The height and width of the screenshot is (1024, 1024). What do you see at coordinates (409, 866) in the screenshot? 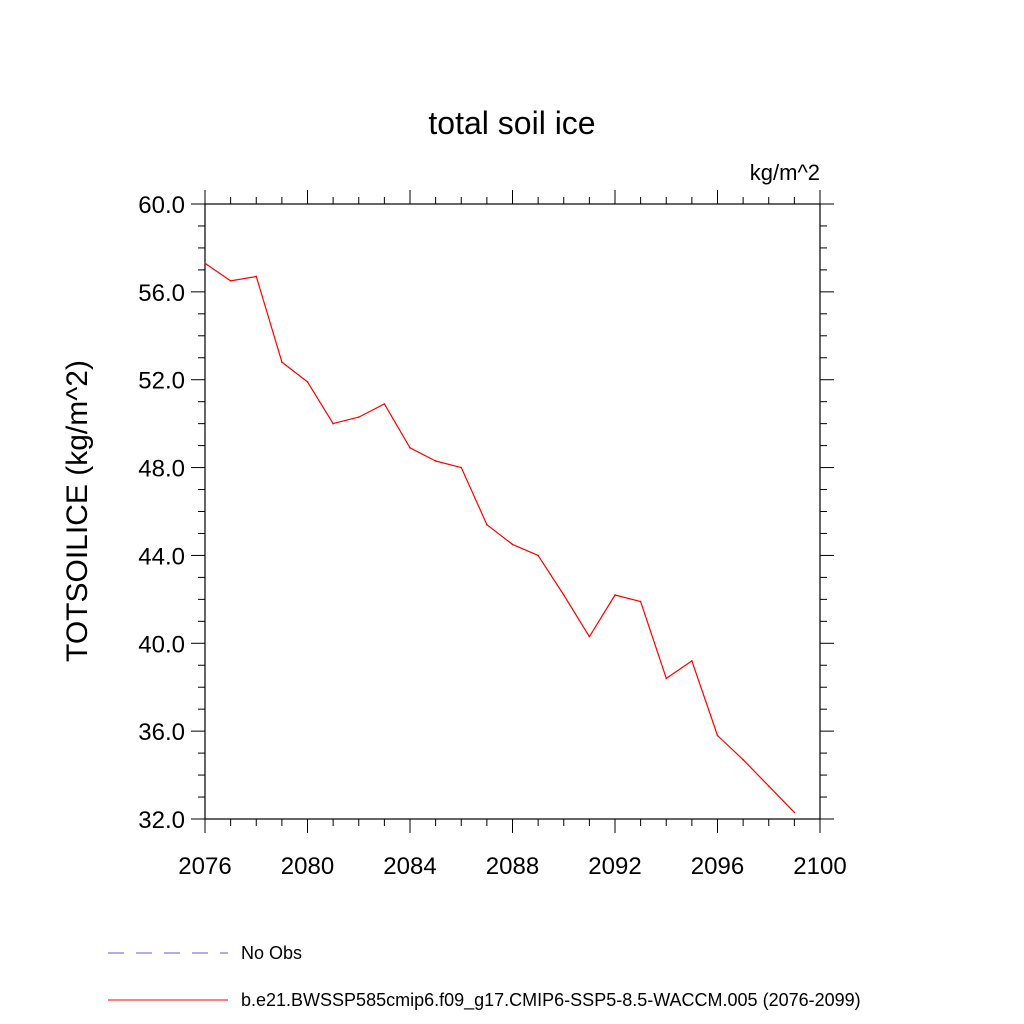
I see `x-tick-label: 2084` at bounding box center [409, 866].